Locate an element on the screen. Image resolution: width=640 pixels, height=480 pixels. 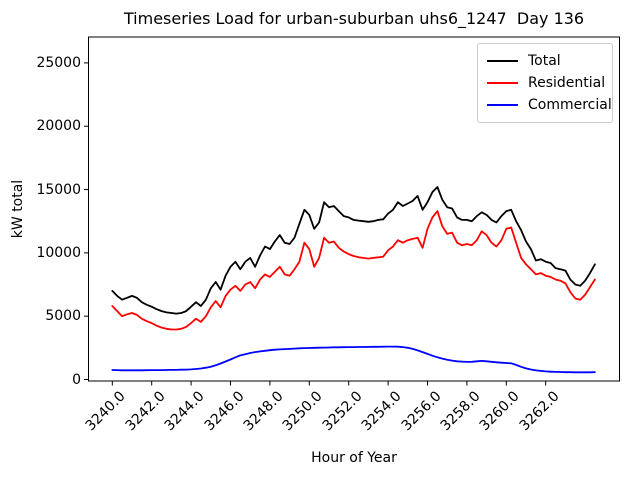
legend-box: Total Residential Commercial is located at coordinates (545, 83).